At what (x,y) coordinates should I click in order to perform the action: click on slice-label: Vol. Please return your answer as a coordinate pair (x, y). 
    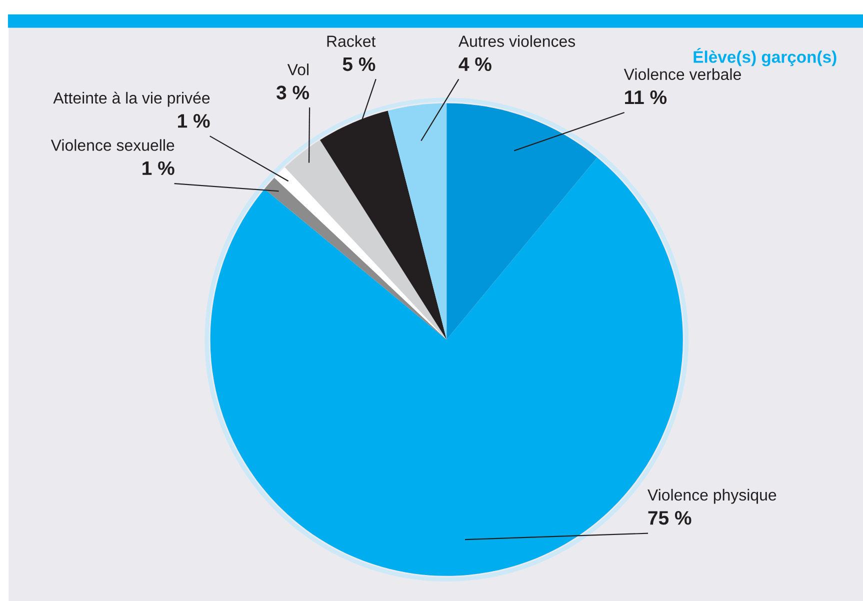
    Looking at the image, I should click on (297, 70).